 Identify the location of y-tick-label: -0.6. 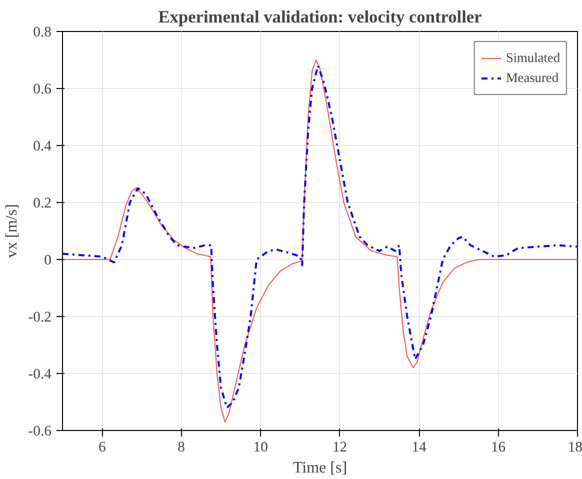
(40, 432).